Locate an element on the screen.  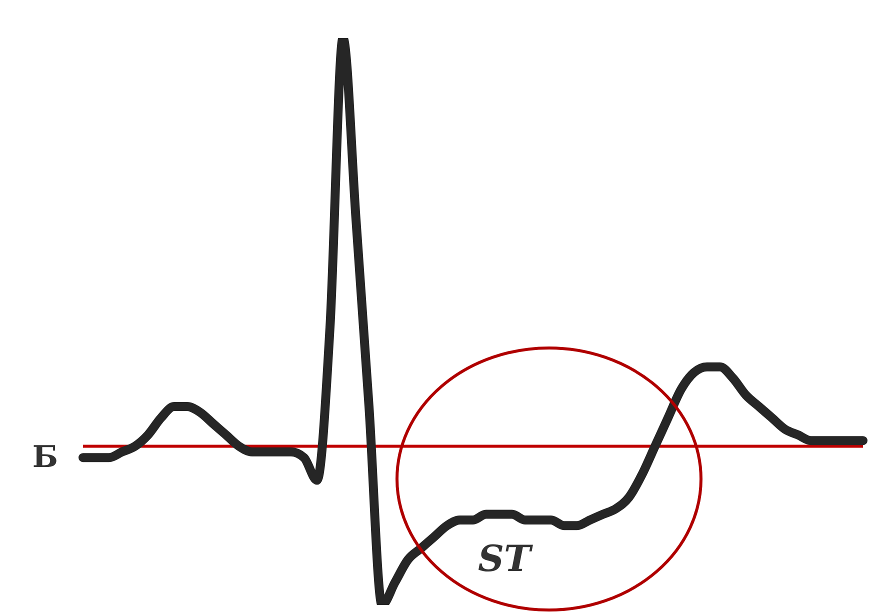
annotation: ST is located at coordinates (504, 559).